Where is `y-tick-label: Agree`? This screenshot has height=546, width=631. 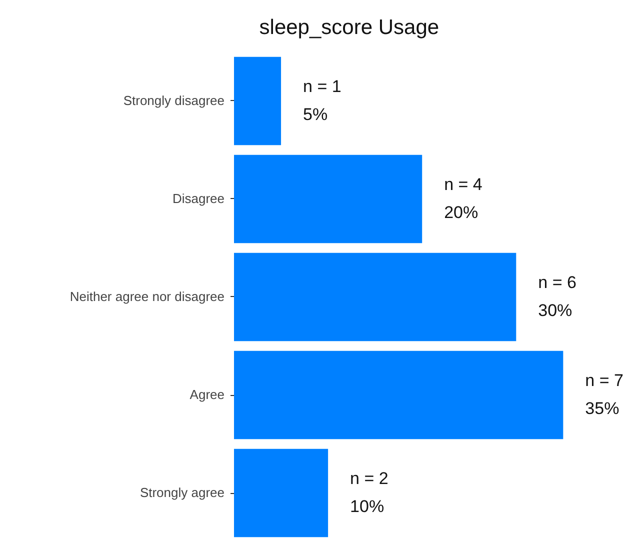
y-tick-label: Agree is located at coordinates (207, 394).